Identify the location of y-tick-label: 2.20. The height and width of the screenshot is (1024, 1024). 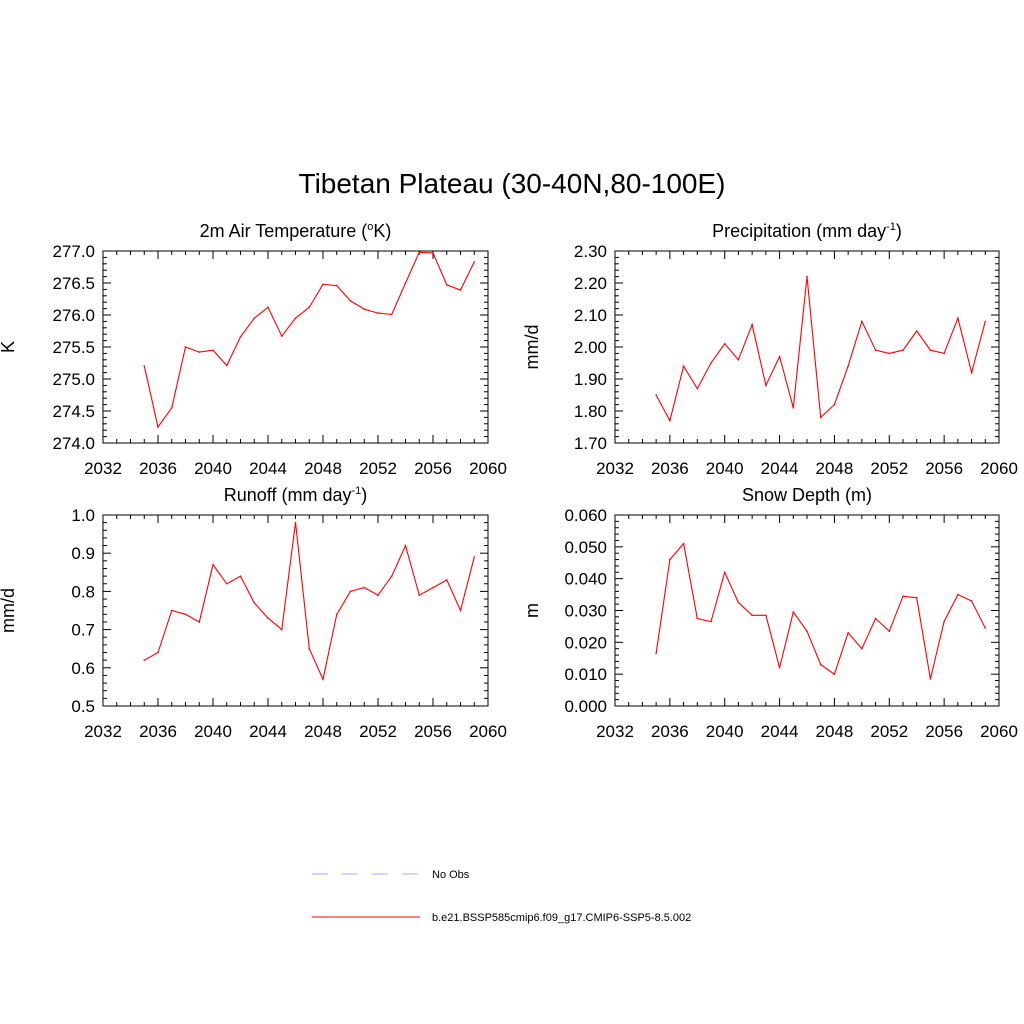
(590, 283).